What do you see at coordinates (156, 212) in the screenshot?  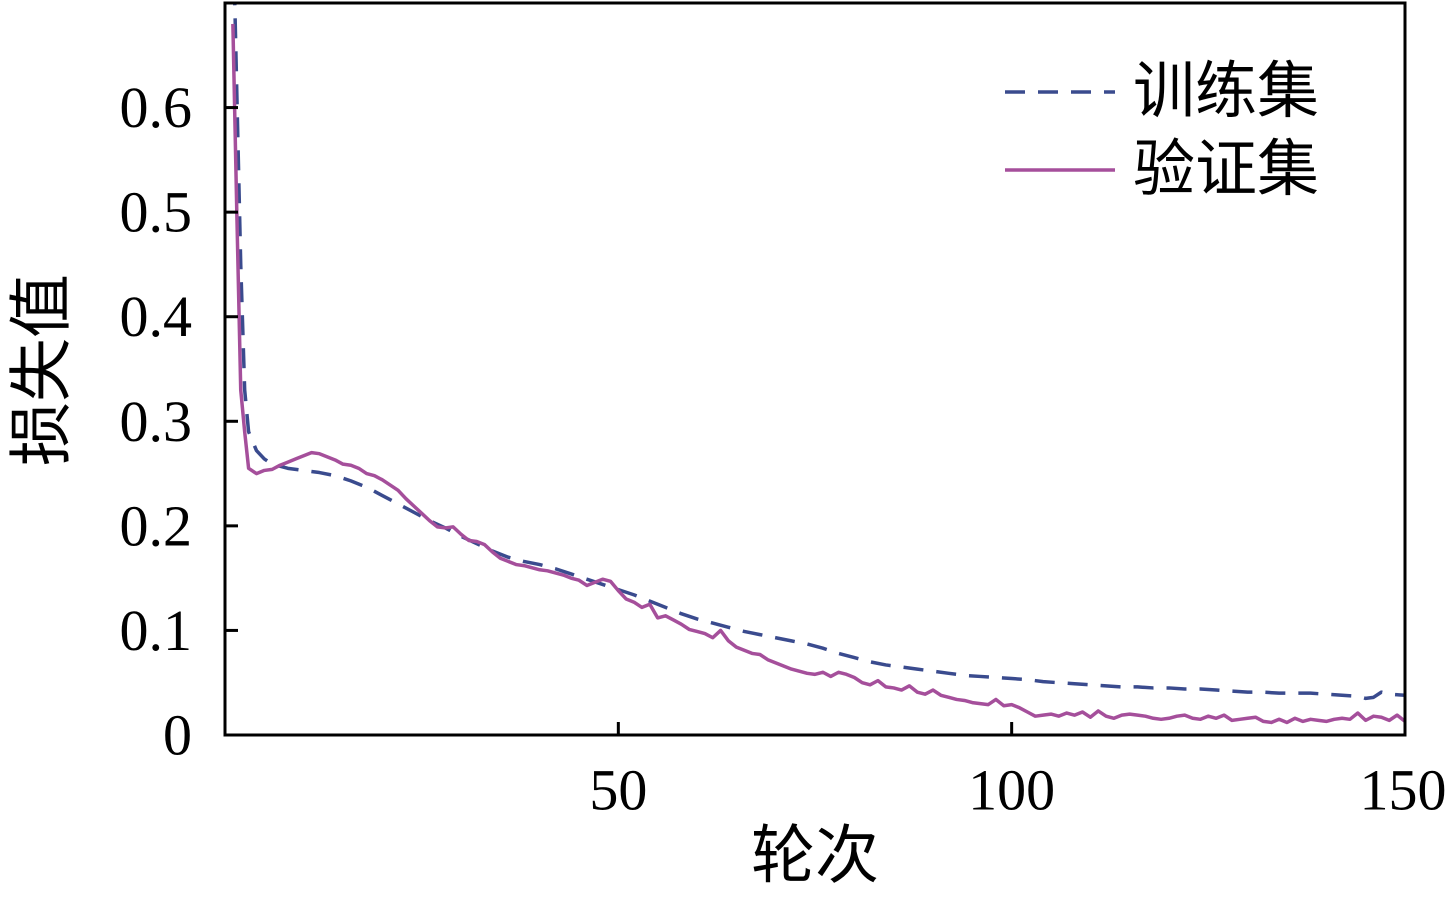 I see `y-tick-label: 0.5` at bounding box center [156, 212].